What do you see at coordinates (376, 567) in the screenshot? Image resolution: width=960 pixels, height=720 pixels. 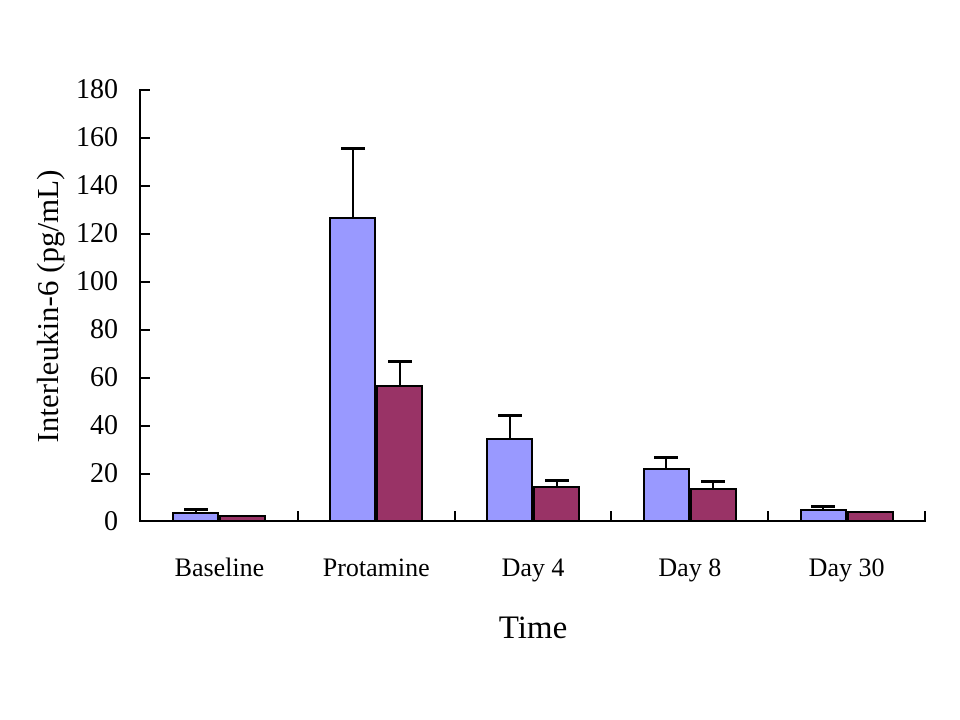 I see `x-category-label: Protamine` at bounding box center [376, 567].